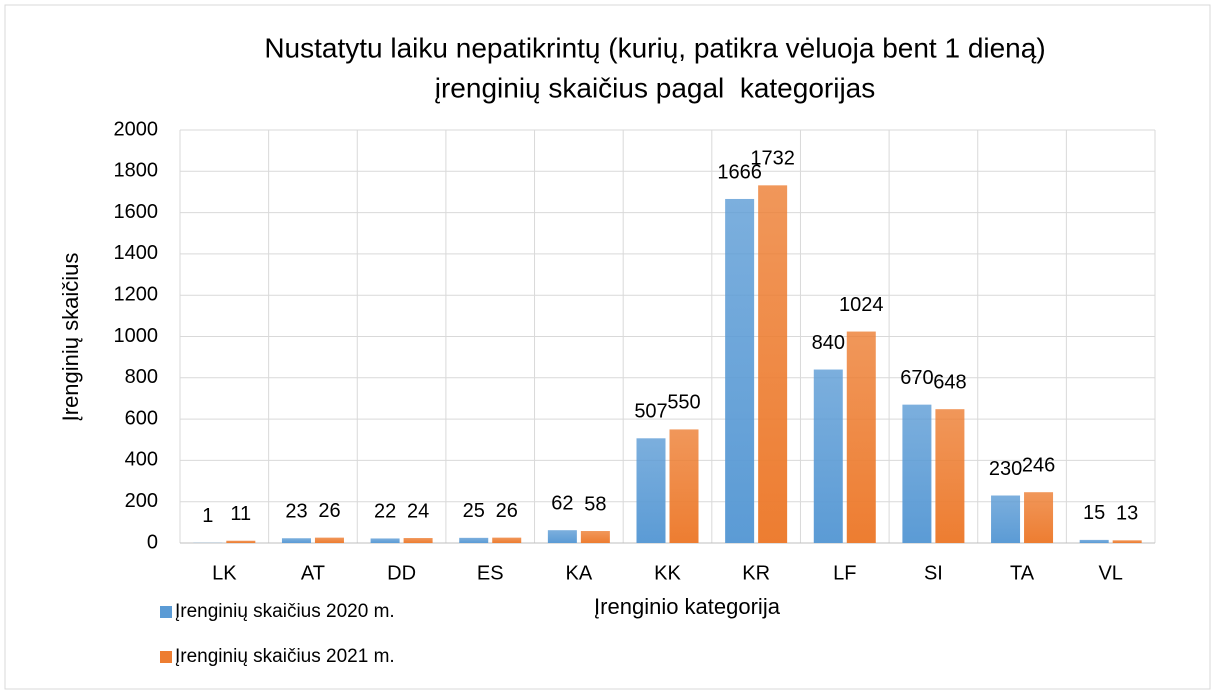 This screenshot has width=1220, height=700. Describe the element at coordinates (141, 501) in the screenshot. I see `y-tick-label: 200` at that location.